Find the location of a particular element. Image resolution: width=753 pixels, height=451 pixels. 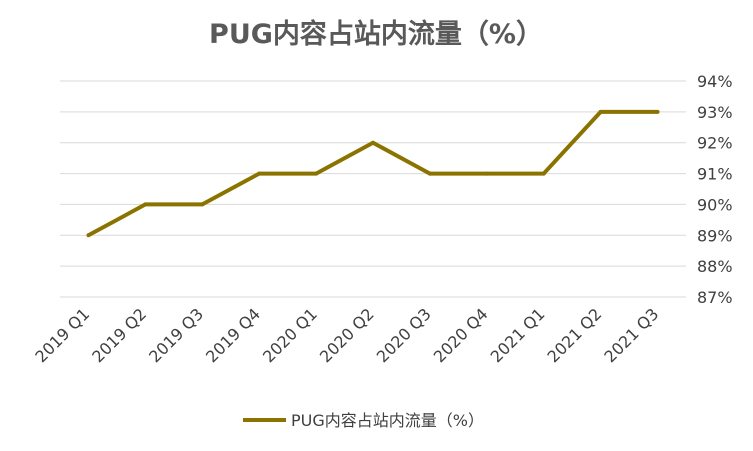

y-tick-label: 90% is located at coordinates (715, 204).